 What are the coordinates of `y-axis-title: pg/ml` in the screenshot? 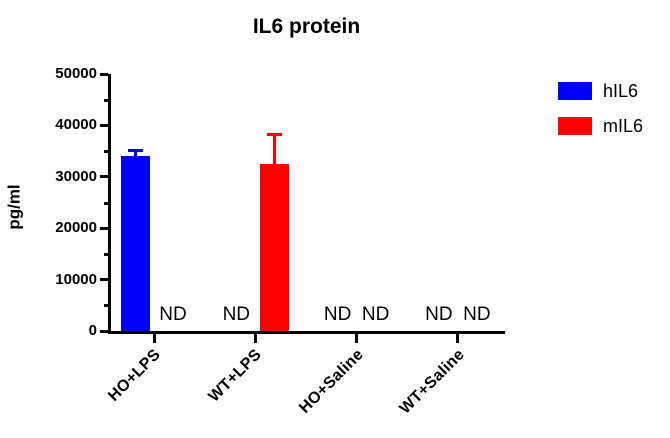 It's located at (15, 206).